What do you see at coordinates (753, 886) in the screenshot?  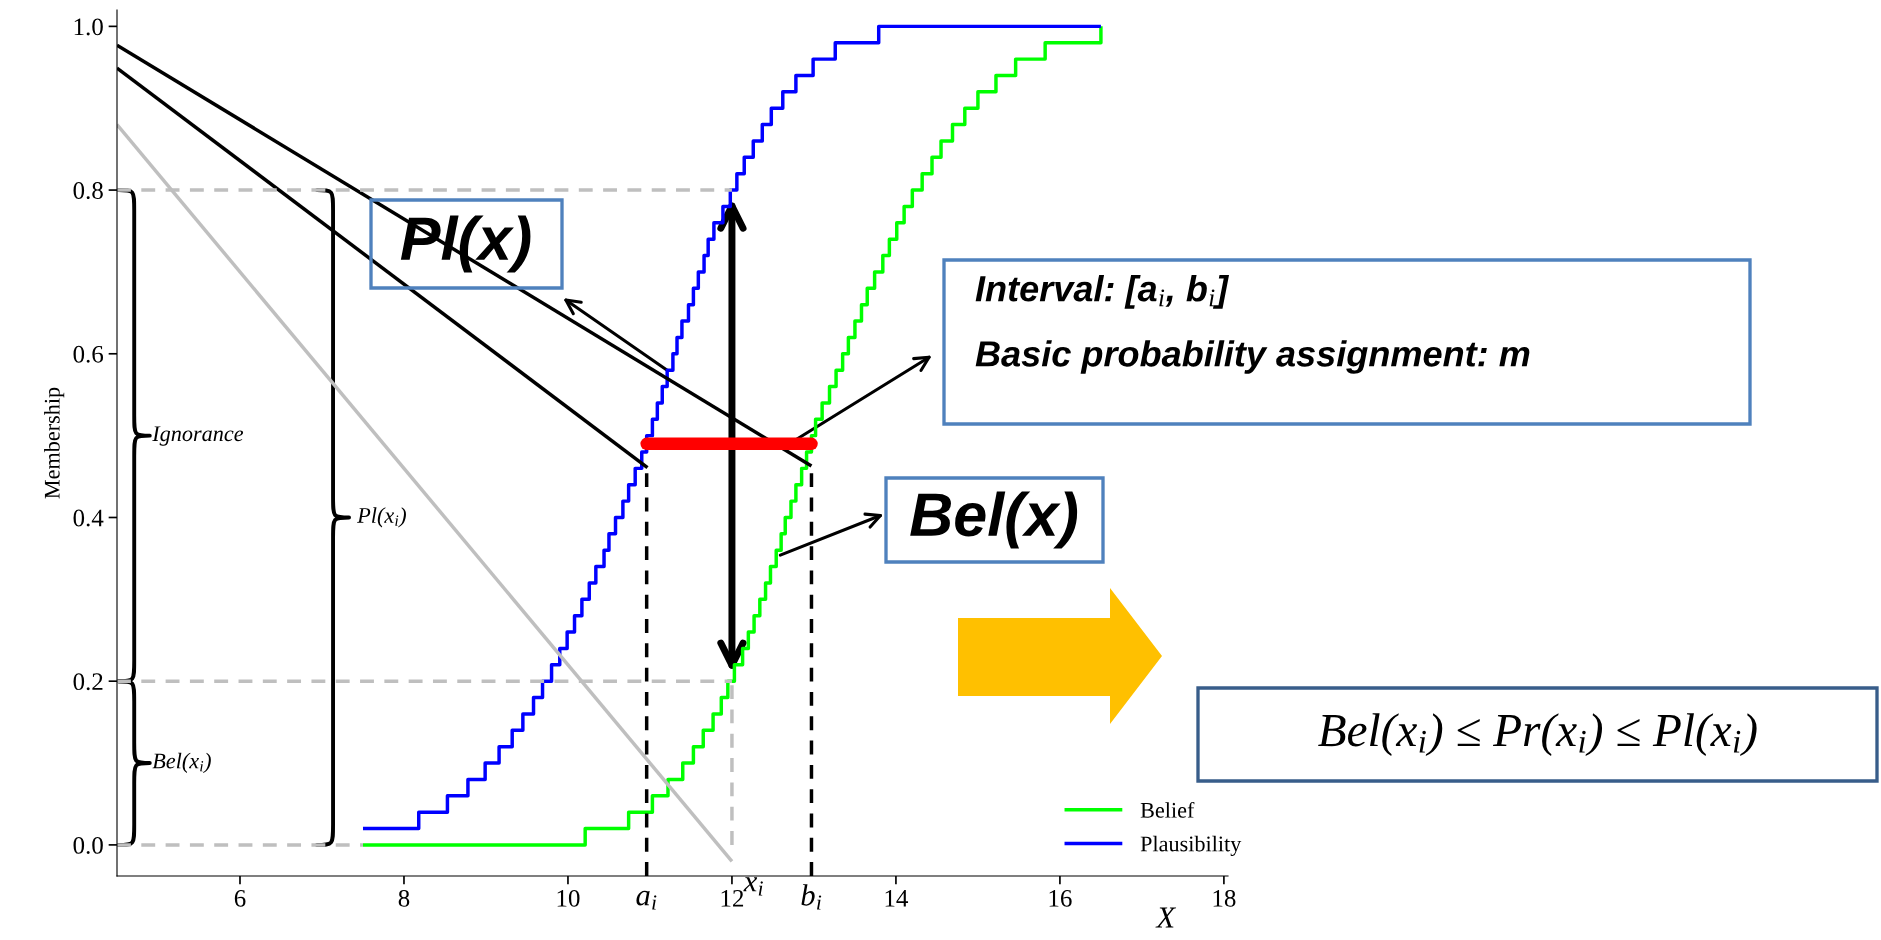 I see `text: x$_{i}$` at bounding box center [753, 886].